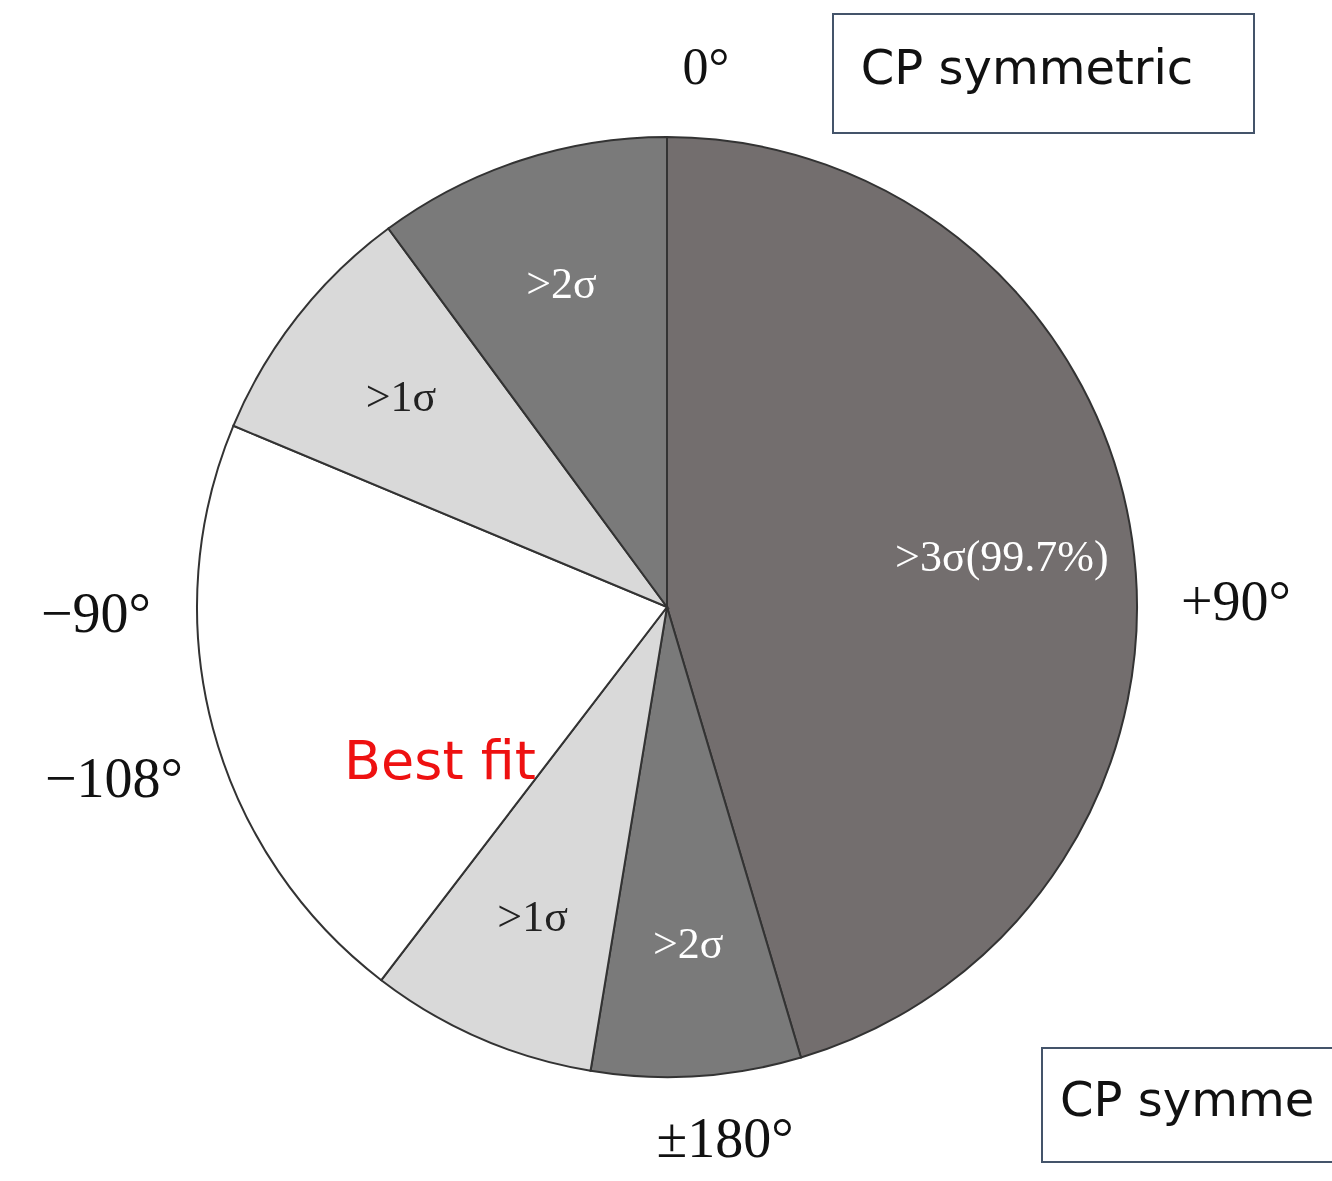 This screenshot has height=1181, width=1332. What do you see at coordinates (96, 613) in the screenshot?
I see `text: −90°` at bounding box center [96, 613].